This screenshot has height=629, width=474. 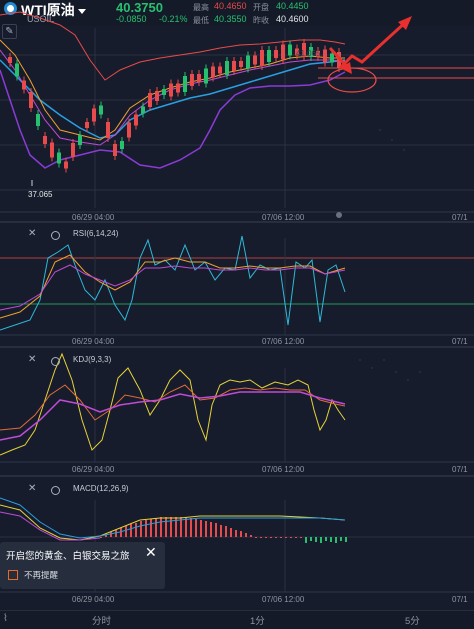 What do you see at coordinates (50, 526) in the screenshot?
I see `macd-extra-line` at bounding box center [50, 526].